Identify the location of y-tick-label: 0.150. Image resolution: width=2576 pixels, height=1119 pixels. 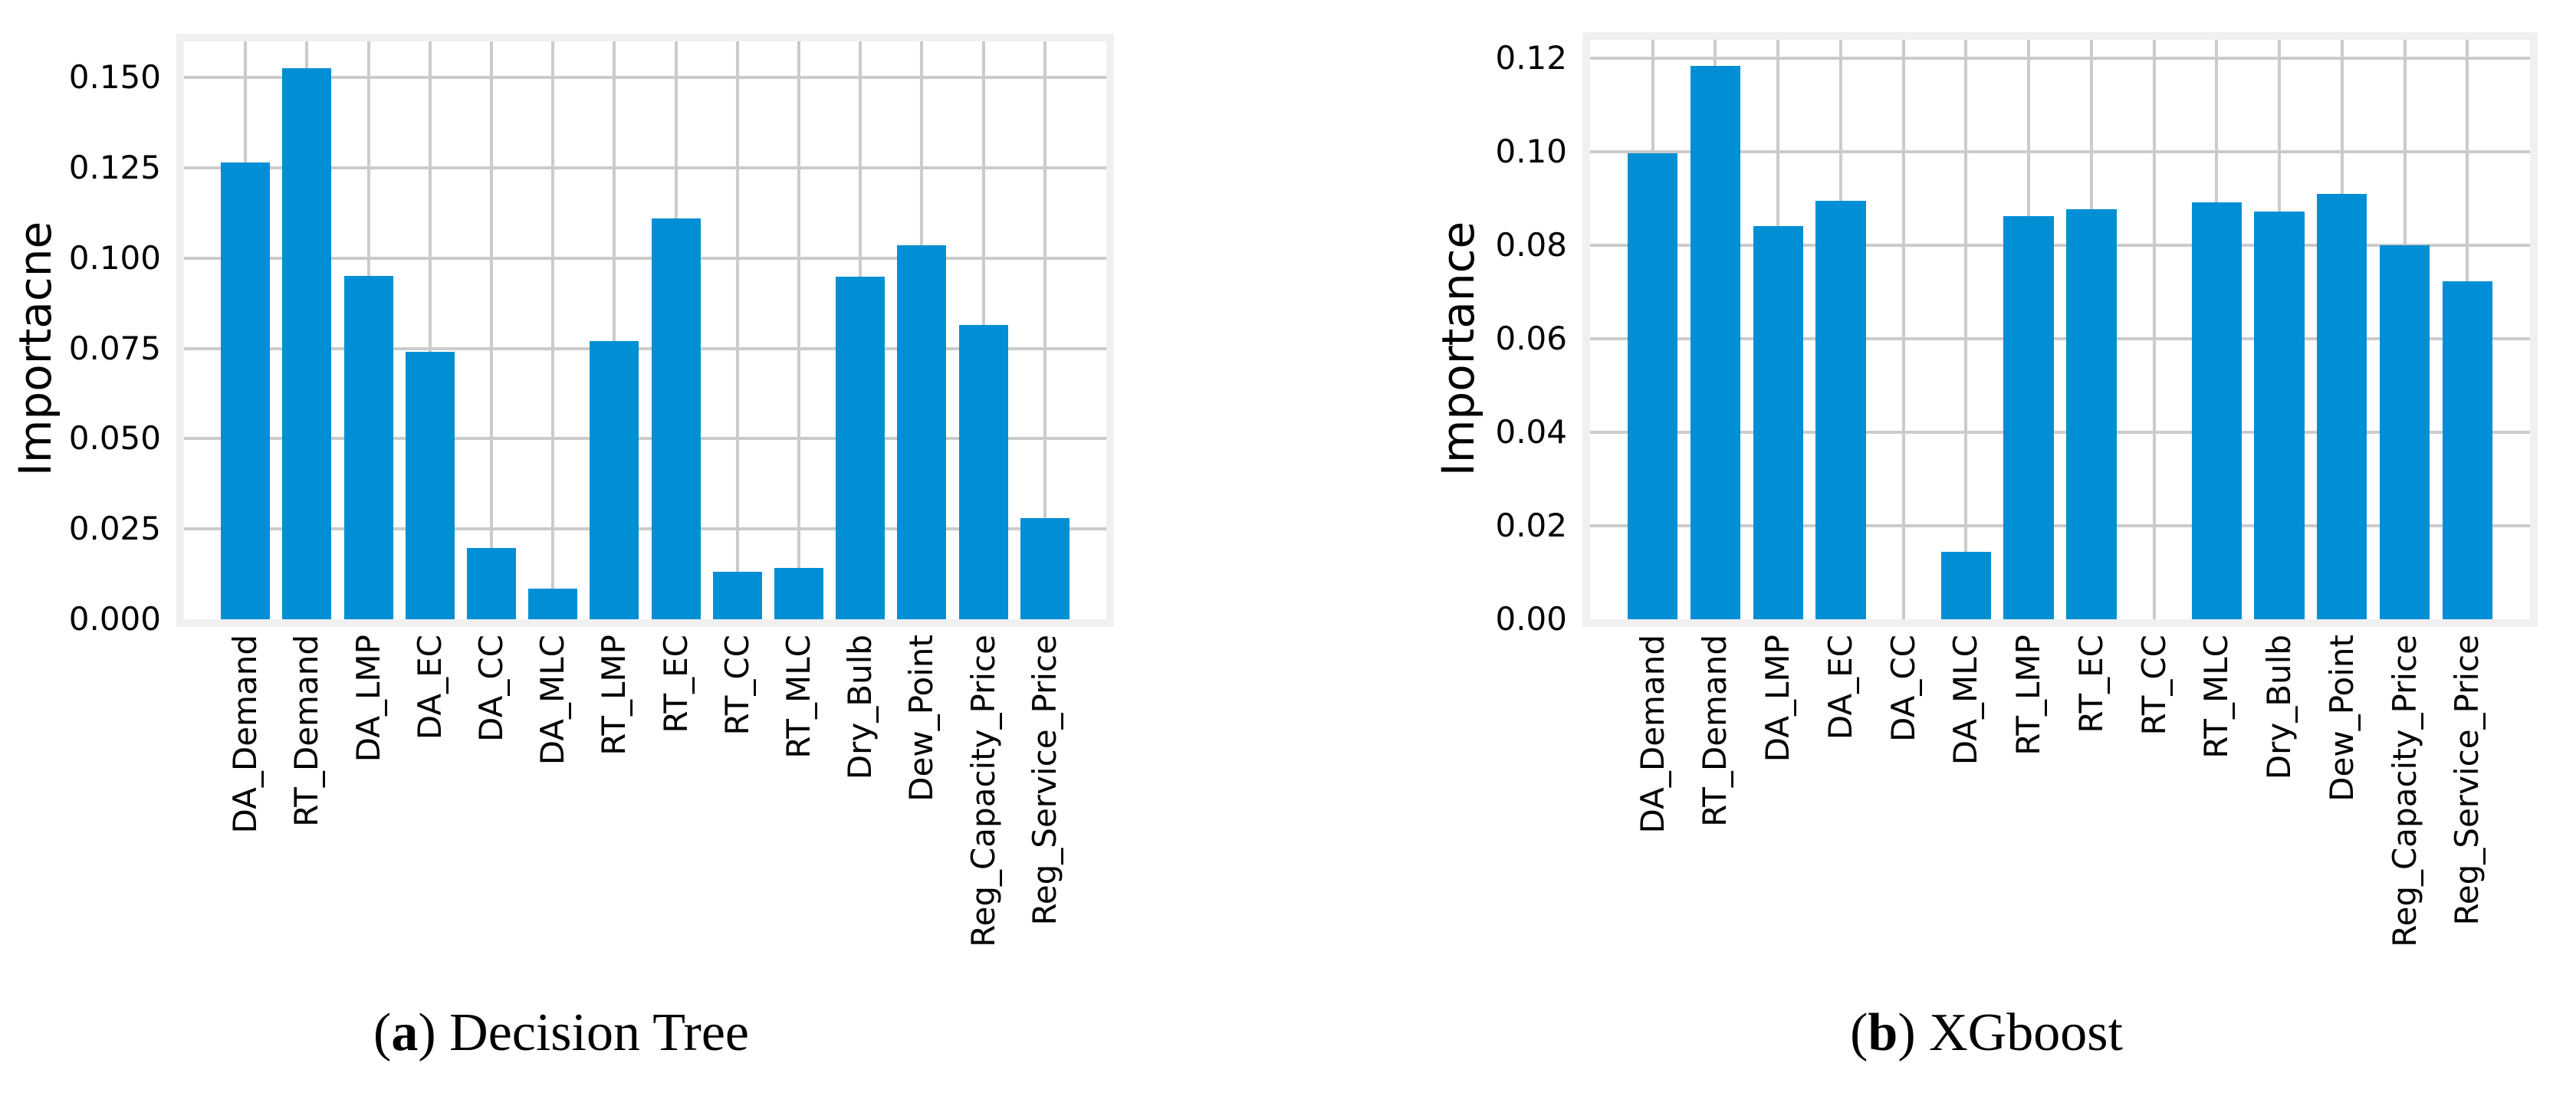
(115, 77).